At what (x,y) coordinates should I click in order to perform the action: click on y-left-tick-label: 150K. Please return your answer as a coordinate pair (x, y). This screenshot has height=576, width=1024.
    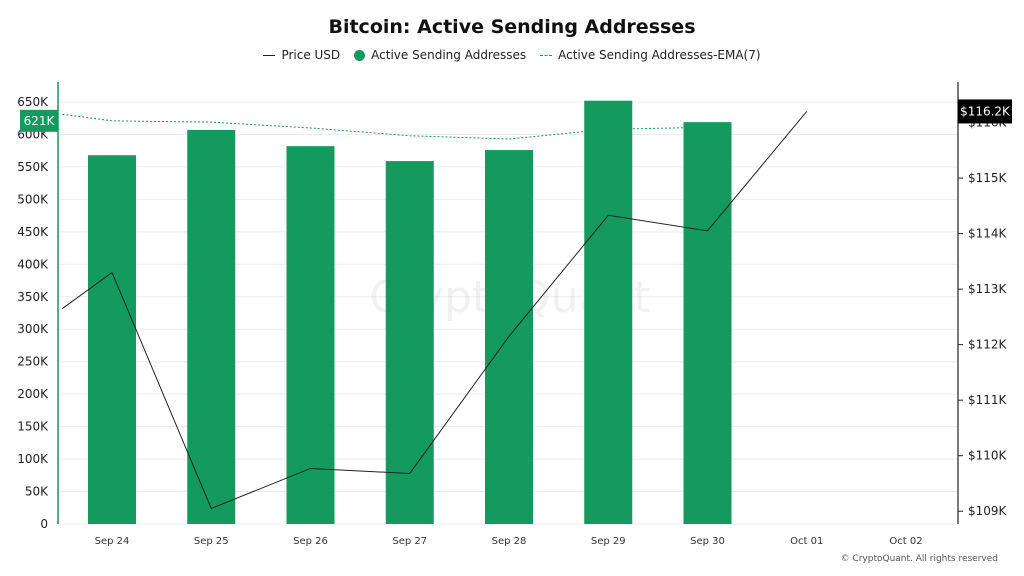
    Looking at the image, I should click on (33, 427).